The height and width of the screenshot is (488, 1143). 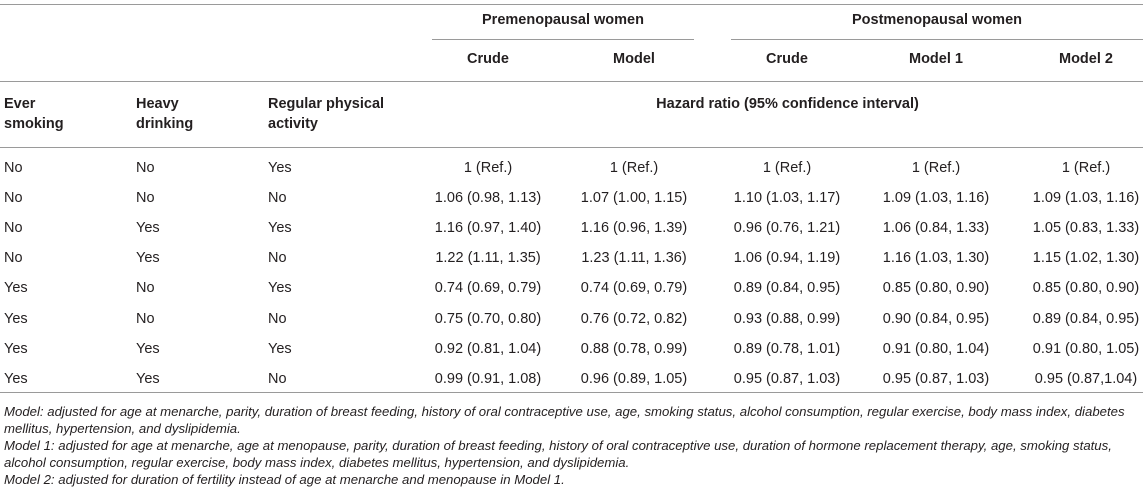 I want to click on col-post-model2: Model 2, so click(x=1086, y=59).